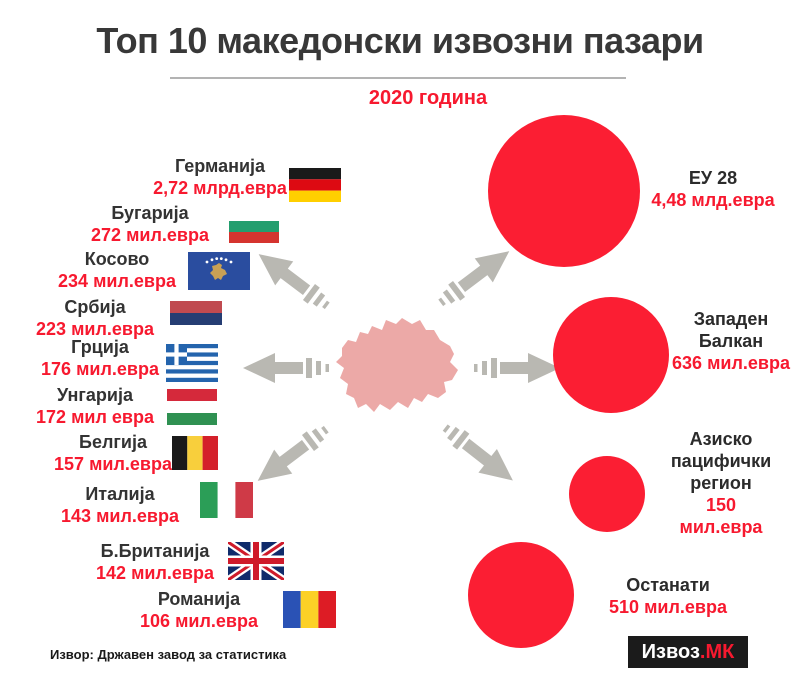  What do you see at coordinates (713, 200) in the screenshot?
I see `region-value: 4,48 млд.евра` at bounding box center [713, 200].